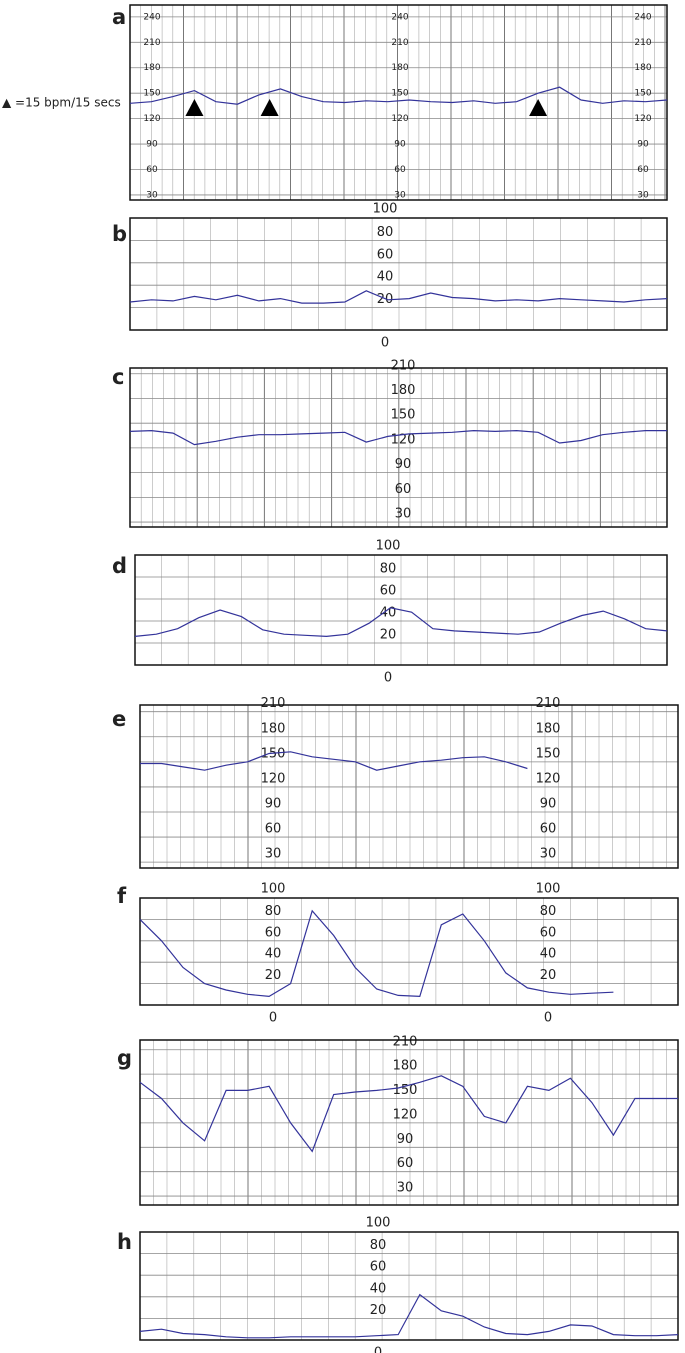  I want to click on panel-label: d, so click(119, 566).